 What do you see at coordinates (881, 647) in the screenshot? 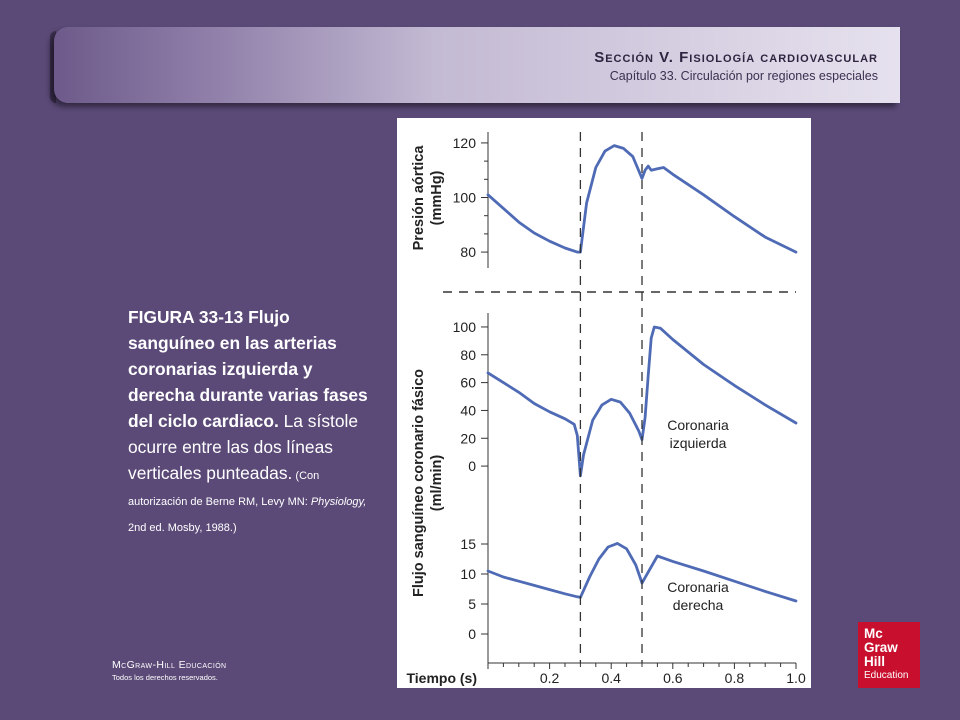
I see `logo-line-2: Graw` at bounding box center [881, 647].